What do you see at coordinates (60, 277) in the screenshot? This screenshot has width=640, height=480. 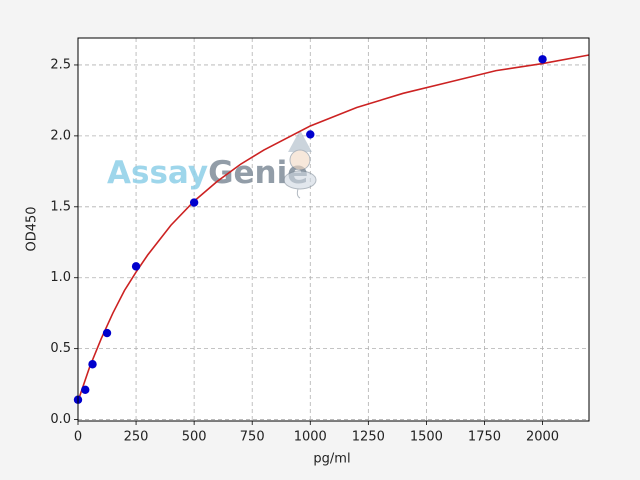 I see `y-tick-label: 1.0` at bounding box center [60, 277].